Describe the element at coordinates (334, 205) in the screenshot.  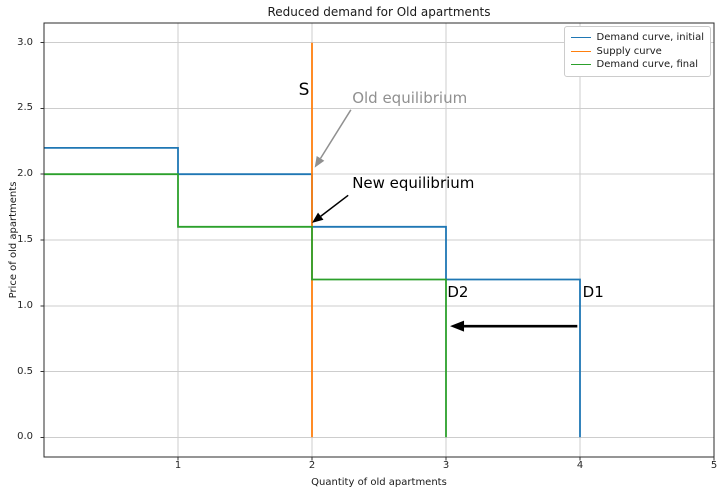
I see `arrow-shaft-new-equilibrium-label` at that location.